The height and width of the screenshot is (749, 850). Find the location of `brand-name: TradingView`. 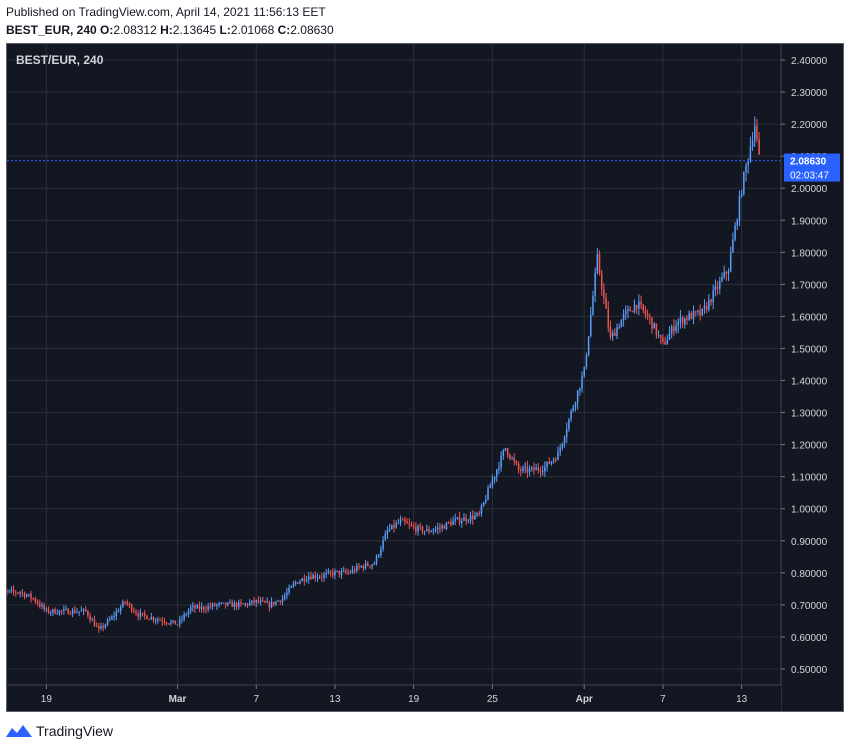

brand-name: TradingView is located at coordinates (75, 731).